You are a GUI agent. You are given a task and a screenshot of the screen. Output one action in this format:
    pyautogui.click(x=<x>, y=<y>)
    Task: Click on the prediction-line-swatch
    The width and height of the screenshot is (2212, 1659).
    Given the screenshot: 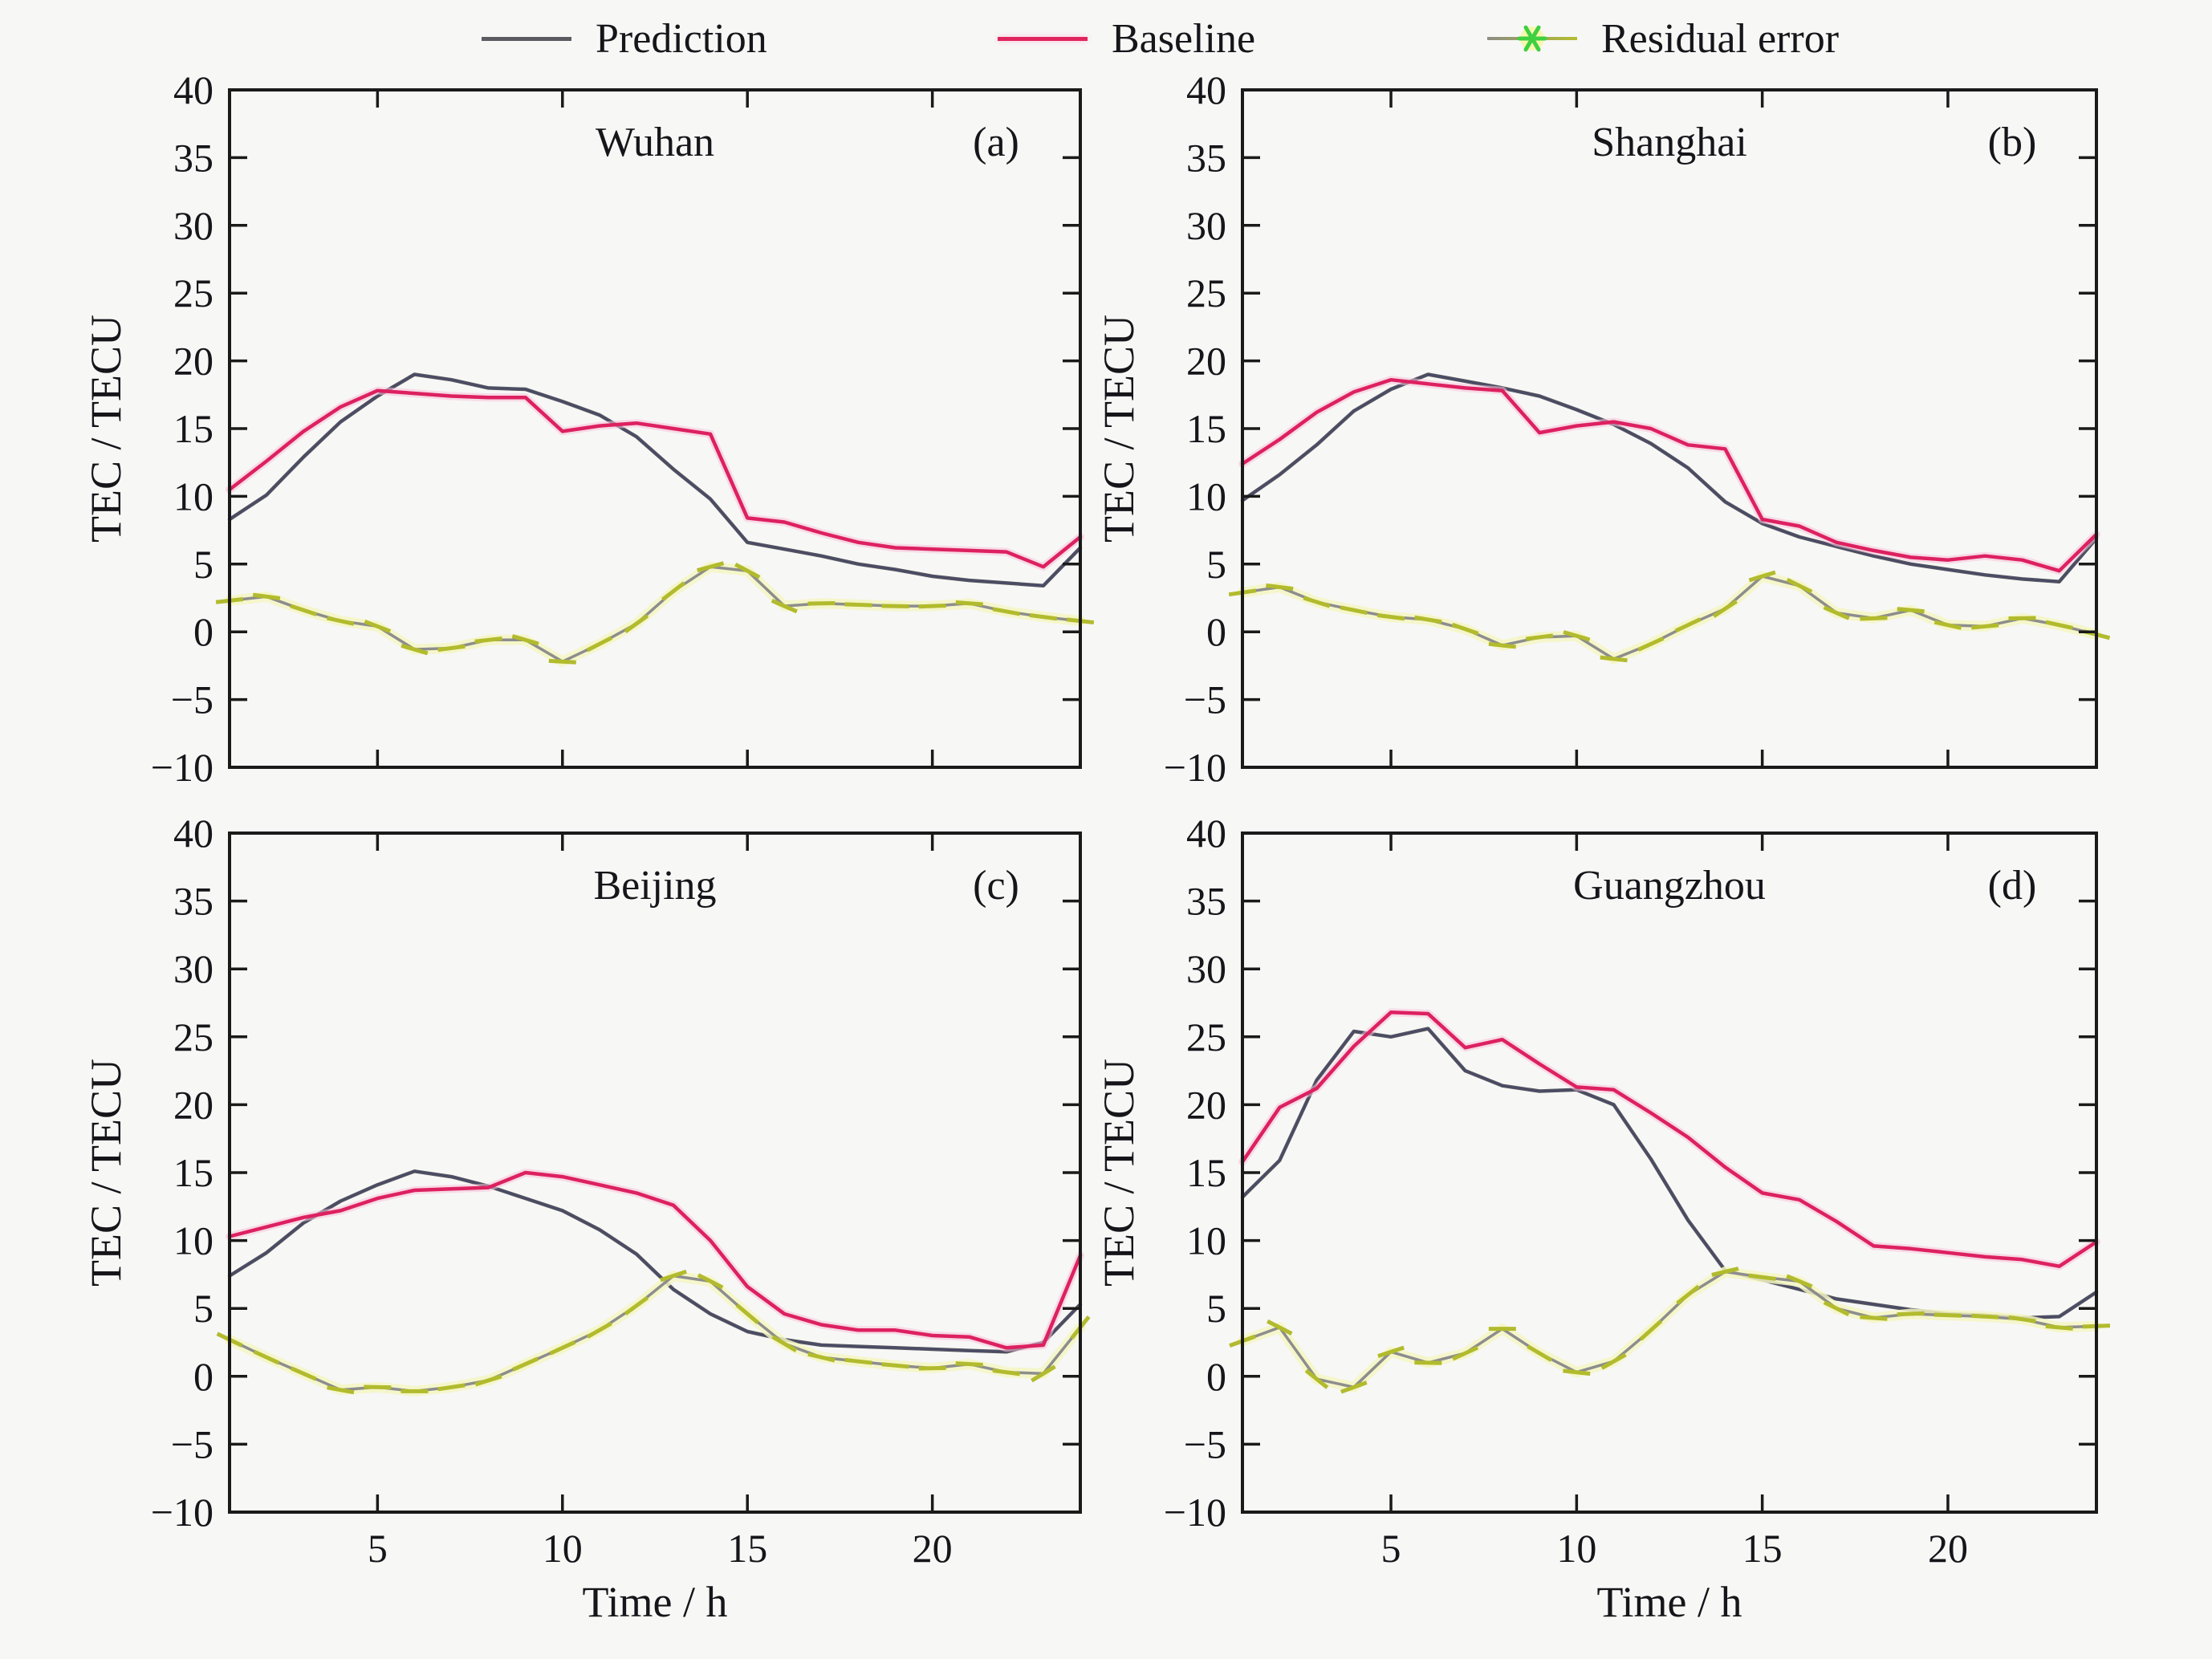 What is the action you would take?
    pyautogui.click(x=526, y=38)
    